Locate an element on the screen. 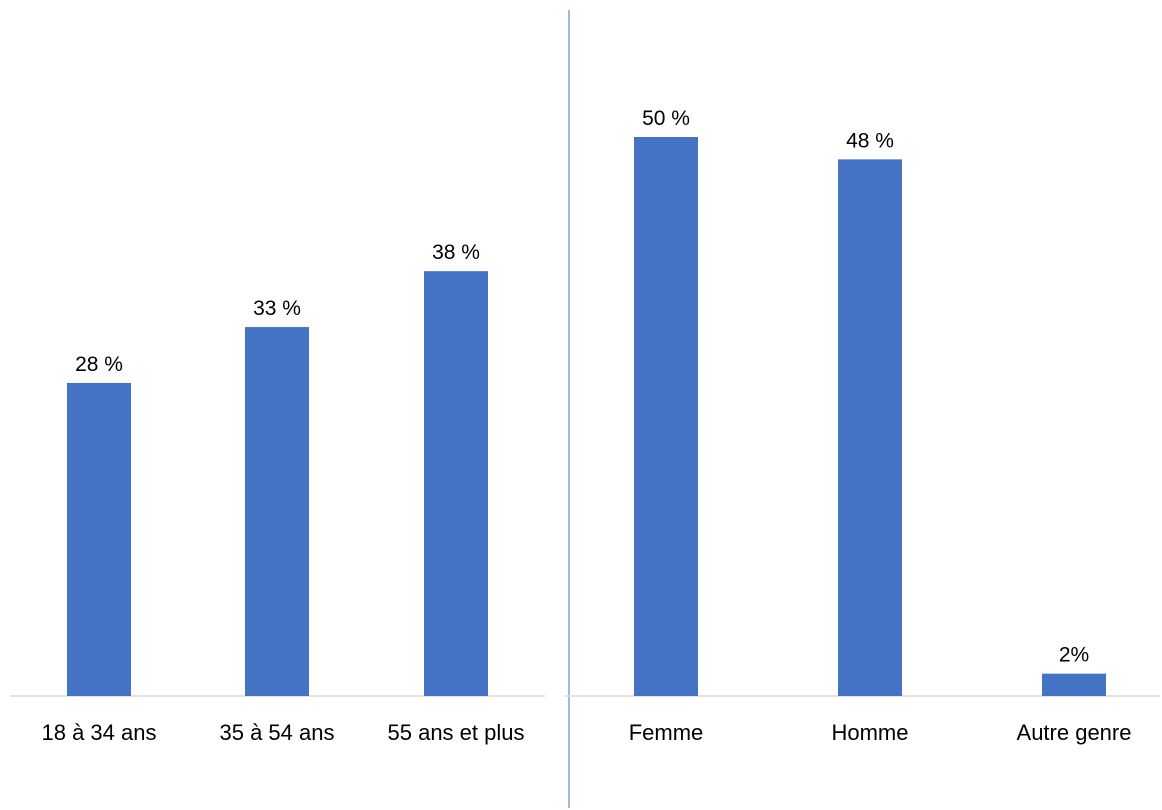 Image resolution: width=1162 pixels, height=810 pixels. category-label-age-55-ans-et-plus: 55 ans et plus is located at coordinates (456, 732).